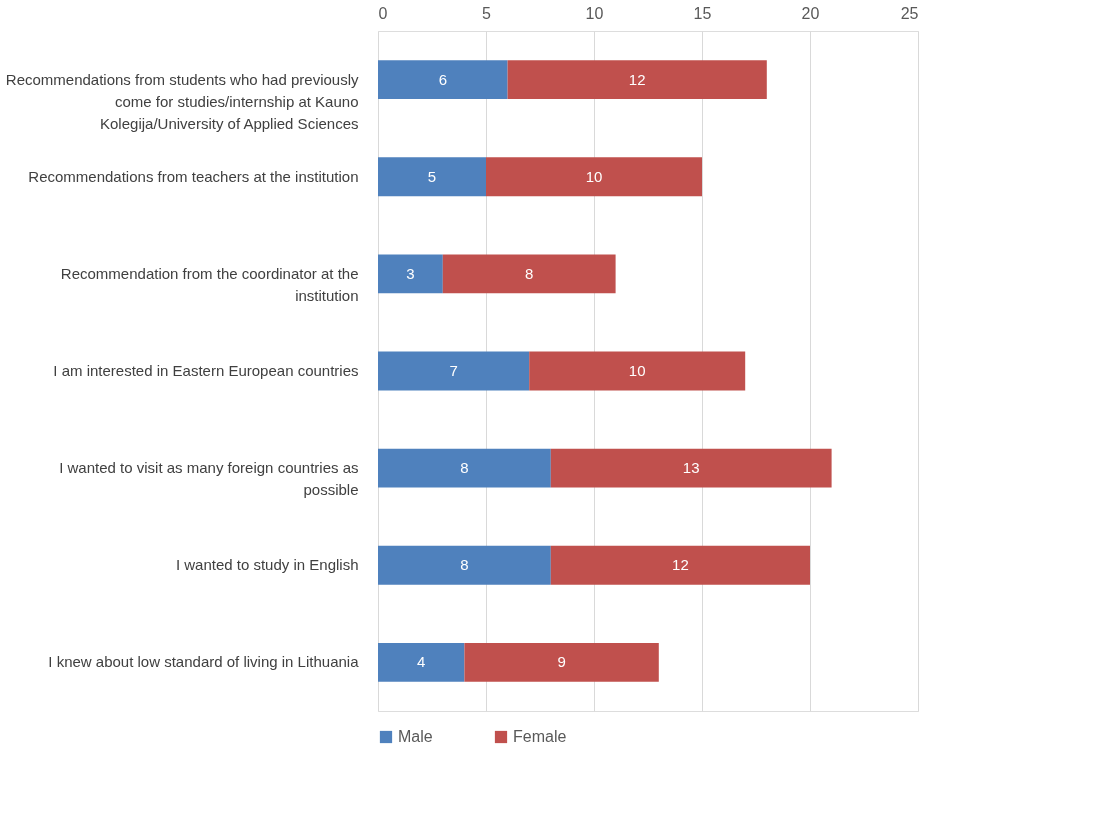 The width and height of the screenshot is (1099, 838). I want to click on data-label: 4, so click(421, 662).